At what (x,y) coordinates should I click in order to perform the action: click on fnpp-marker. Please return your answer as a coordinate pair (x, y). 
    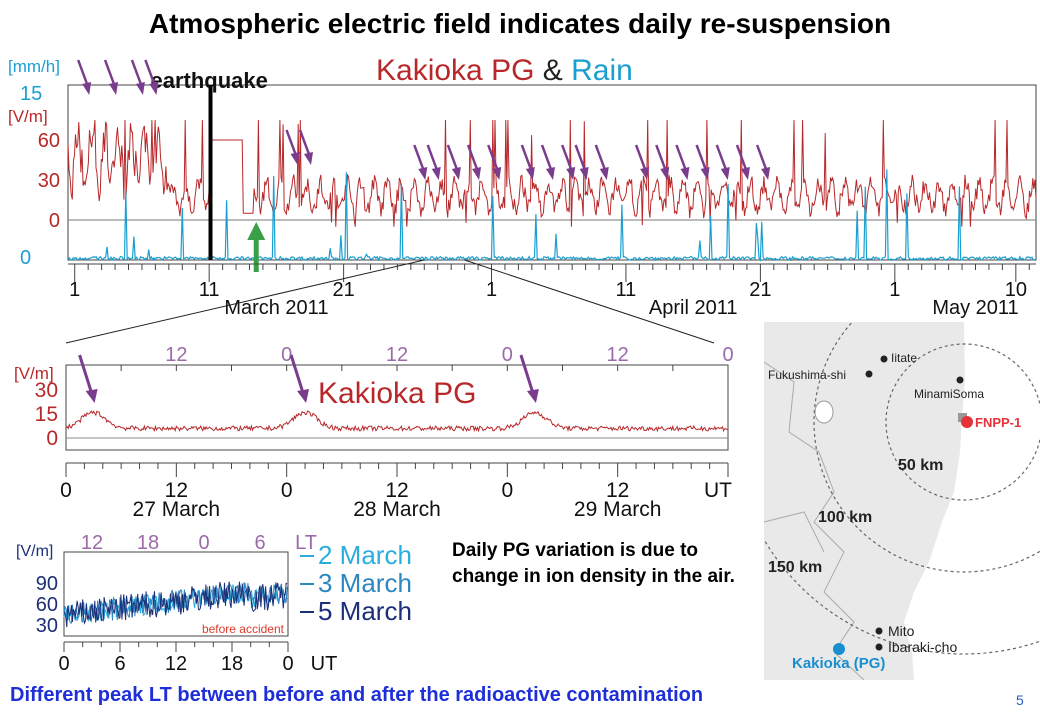
    Looking at the image, I should click on (962, 417).